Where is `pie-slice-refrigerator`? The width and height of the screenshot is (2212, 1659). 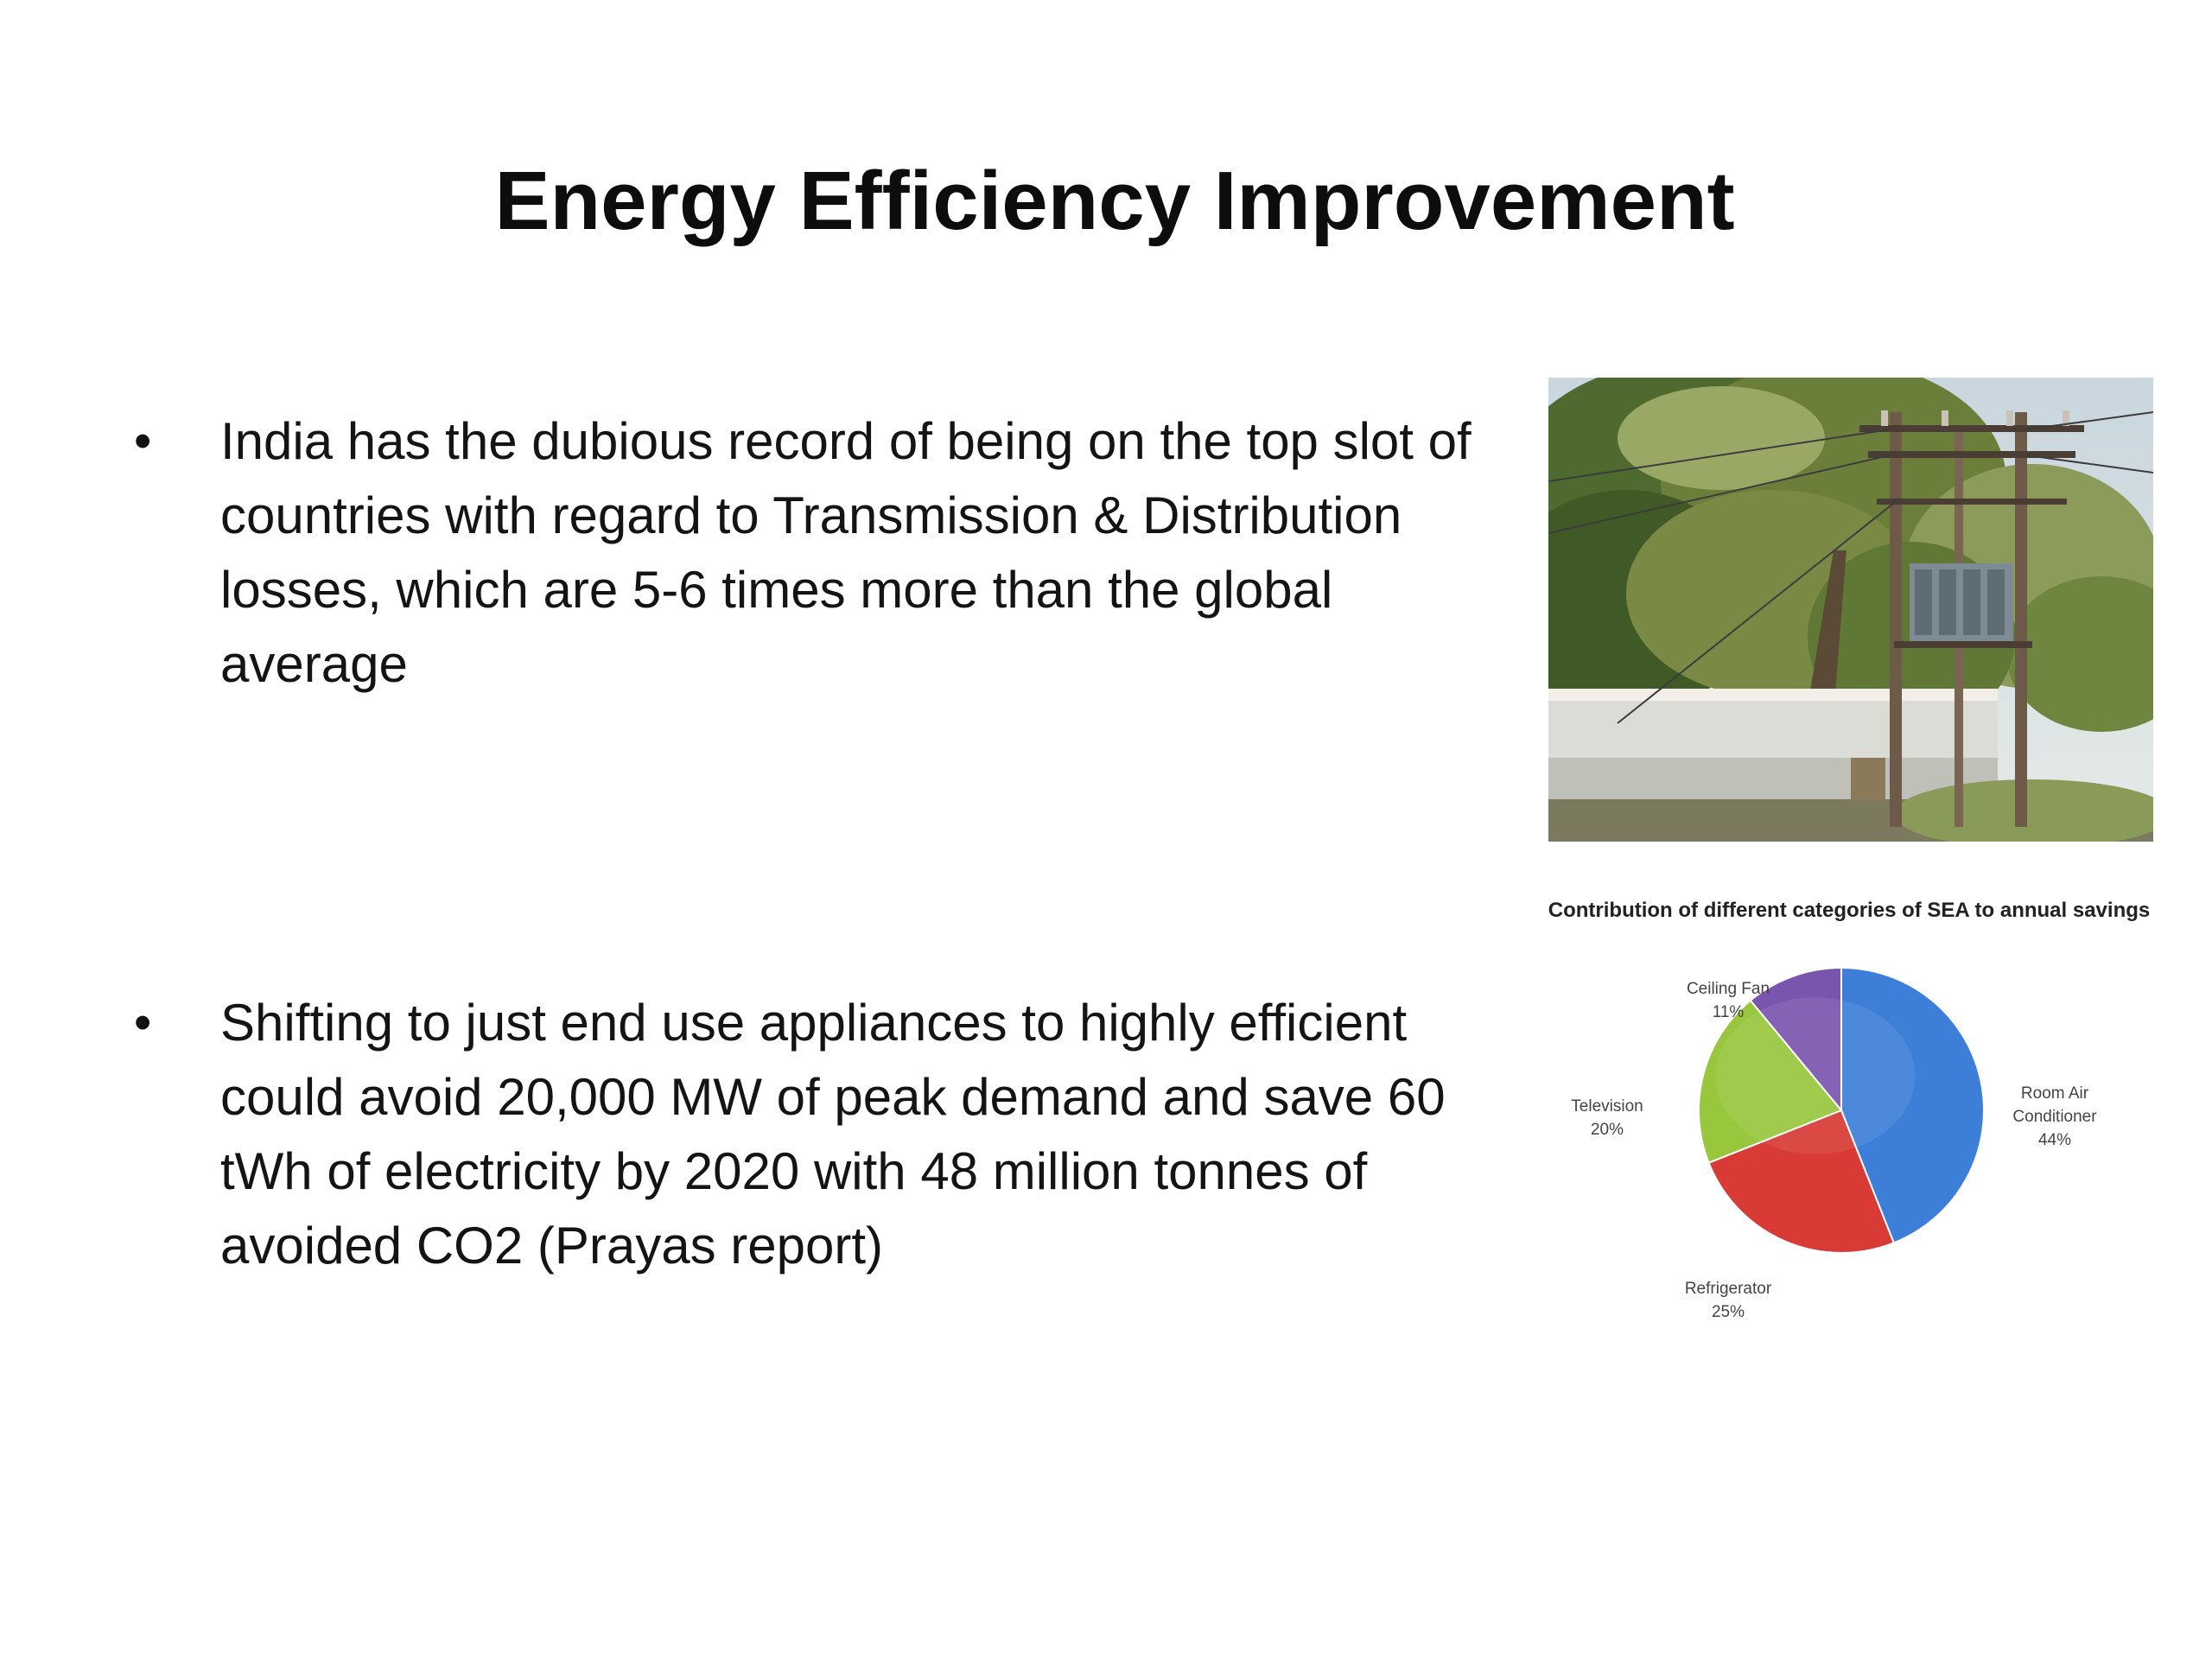
pie-slice-refrigerator is located at coordinates (1801, 1181).